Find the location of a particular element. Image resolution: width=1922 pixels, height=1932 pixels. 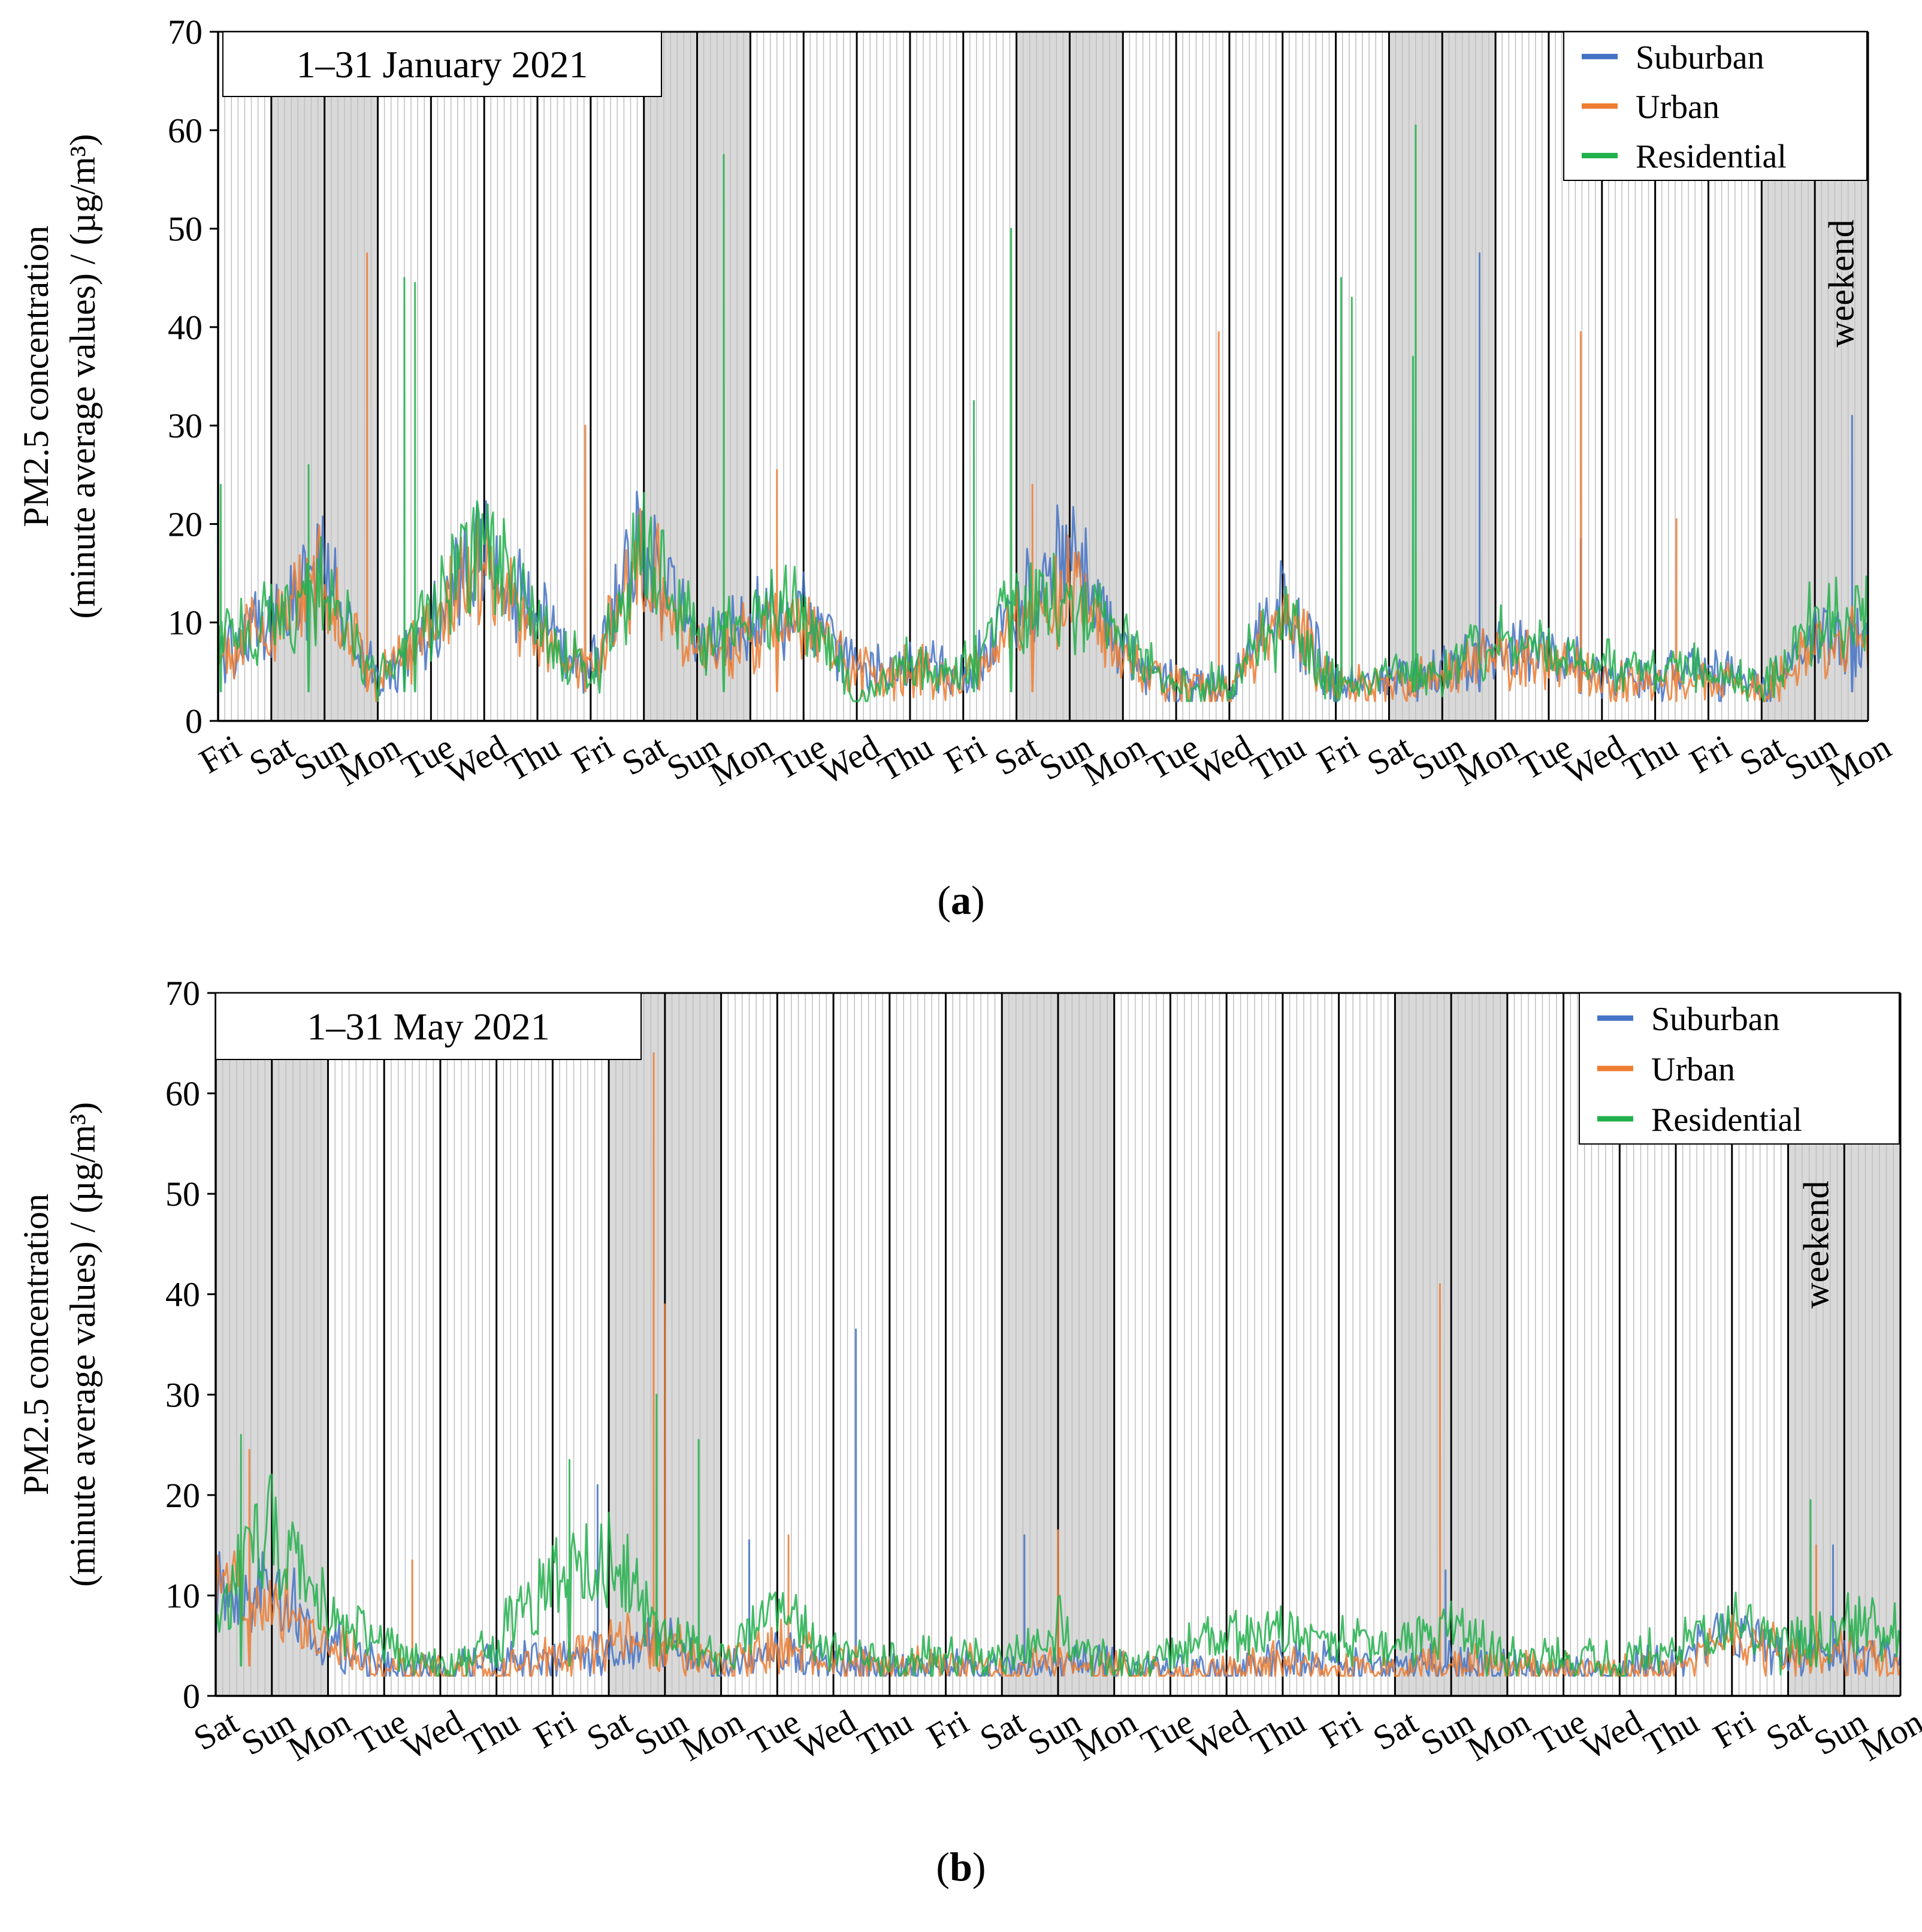

chart-title: 1–31 January 2021 is located at coordinates (442, 64).